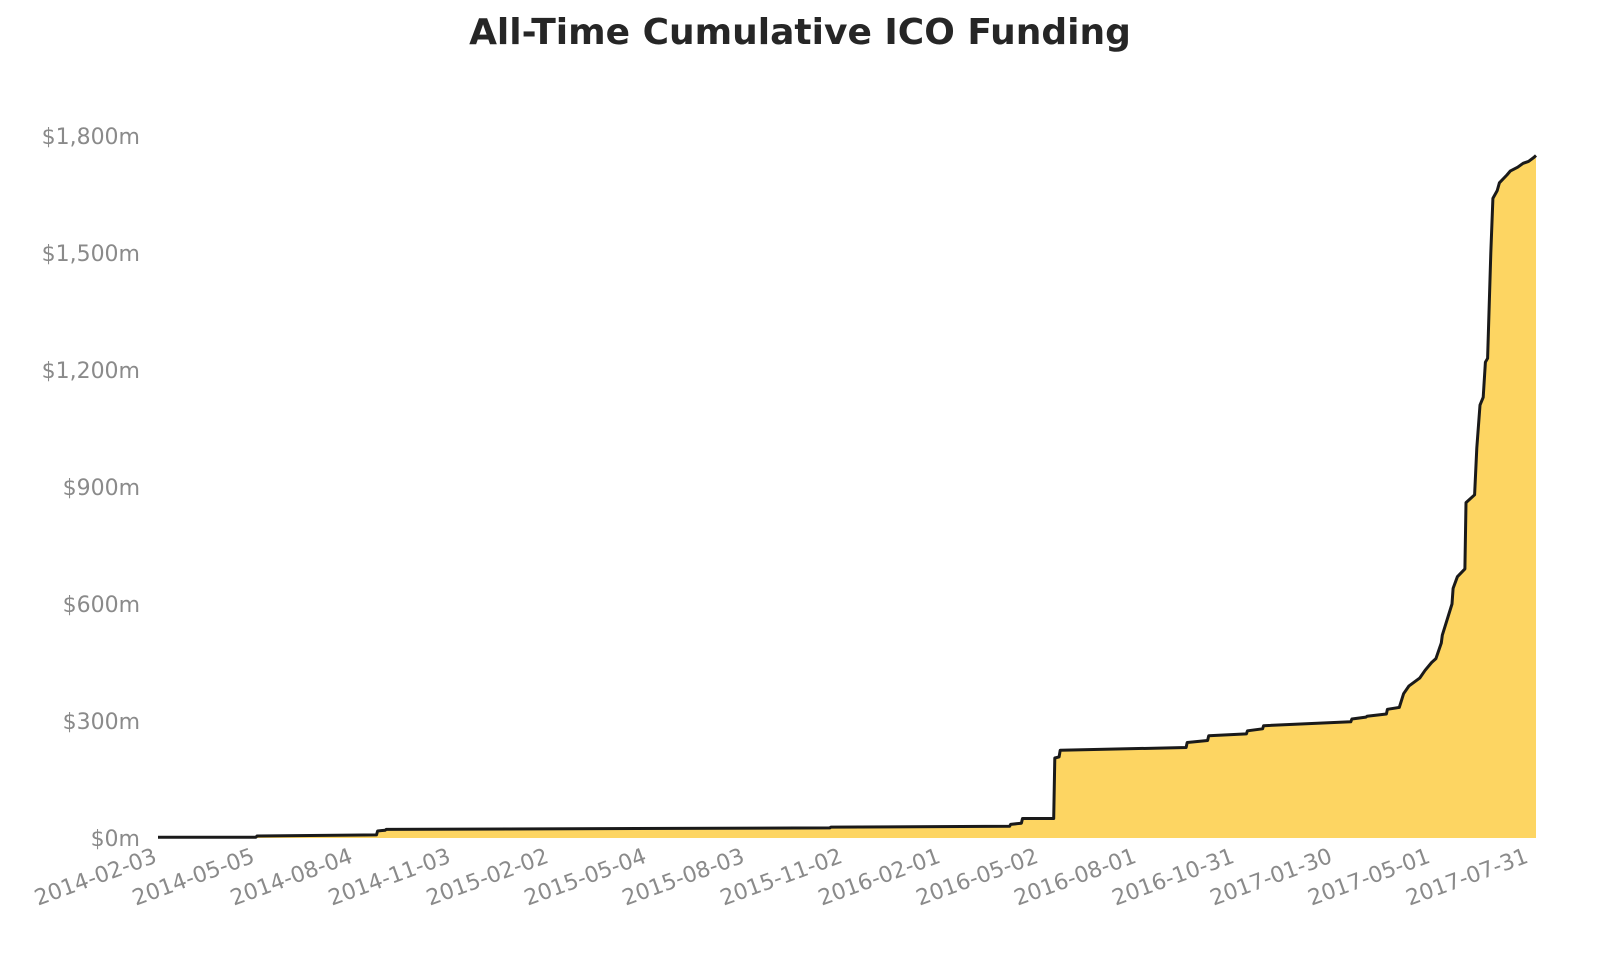  I want to click on y-tick-label: $1,200m, so click(91, 371).